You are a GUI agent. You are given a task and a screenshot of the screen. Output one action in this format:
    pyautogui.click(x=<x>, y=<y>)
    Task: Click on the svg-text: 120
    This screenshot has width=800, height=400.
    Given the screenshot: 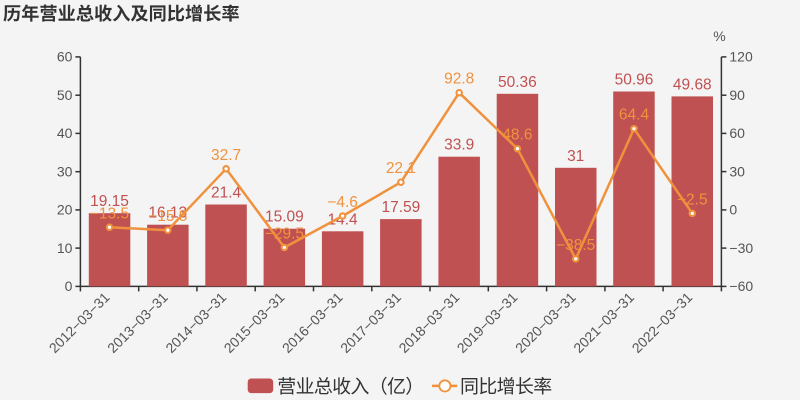 What is the action you would take?
    pyautogui.click(x=741, y=57)
    